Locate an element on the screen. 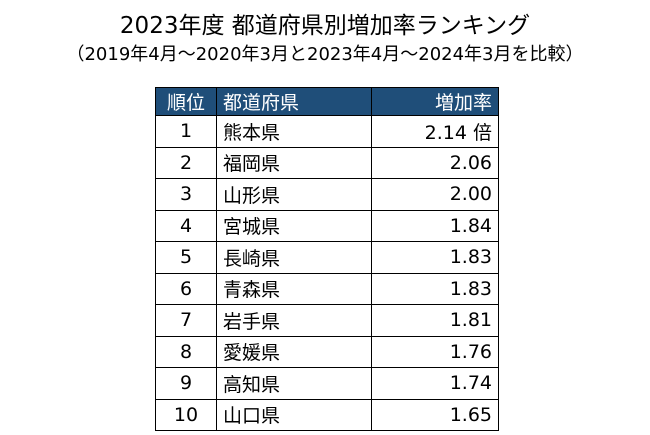 The image size is (650, 435). table-row: 5 長崎県 1.83 is located at coordinates (327, 257).